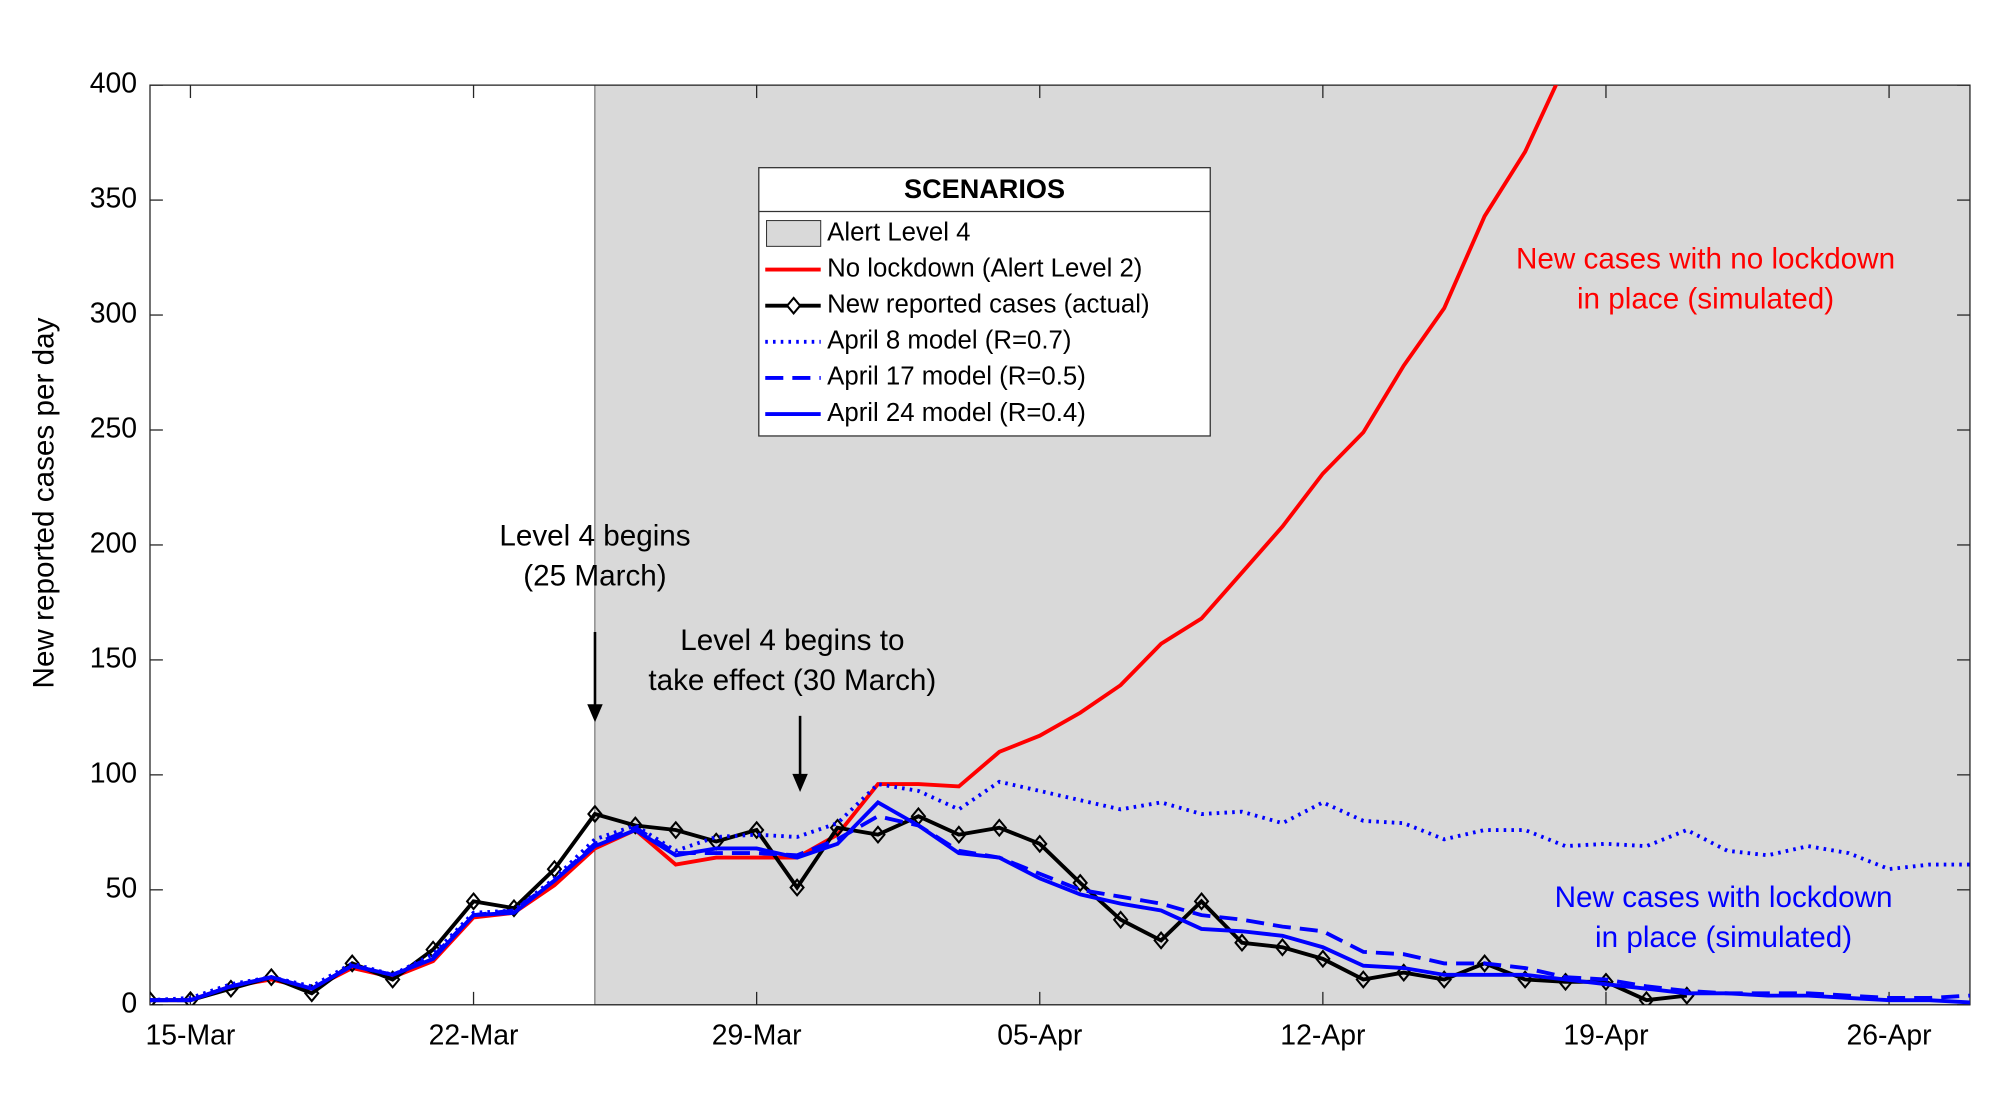 This screenshot has width=2000, height=1117. I want to click on y-axis-label: New reported cases per day, so click(43, 502).